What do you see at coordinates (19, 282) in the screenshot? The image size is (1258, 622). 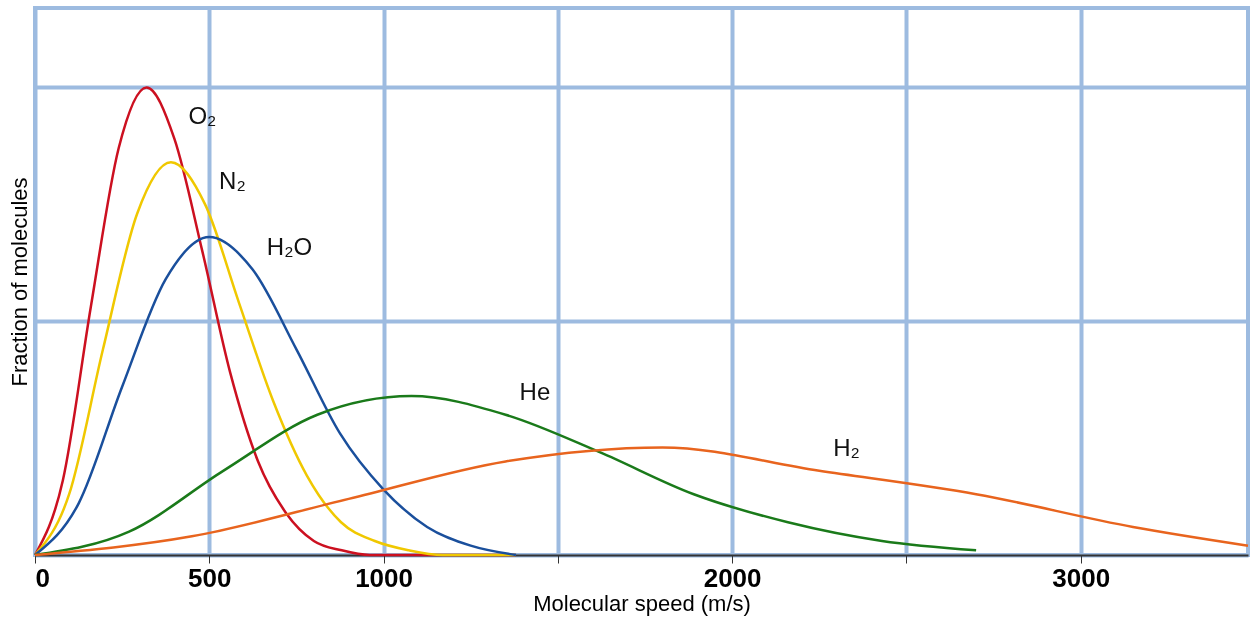 I see `y-axis-title: Fraction of molecules` at bounding box center [19, 282].